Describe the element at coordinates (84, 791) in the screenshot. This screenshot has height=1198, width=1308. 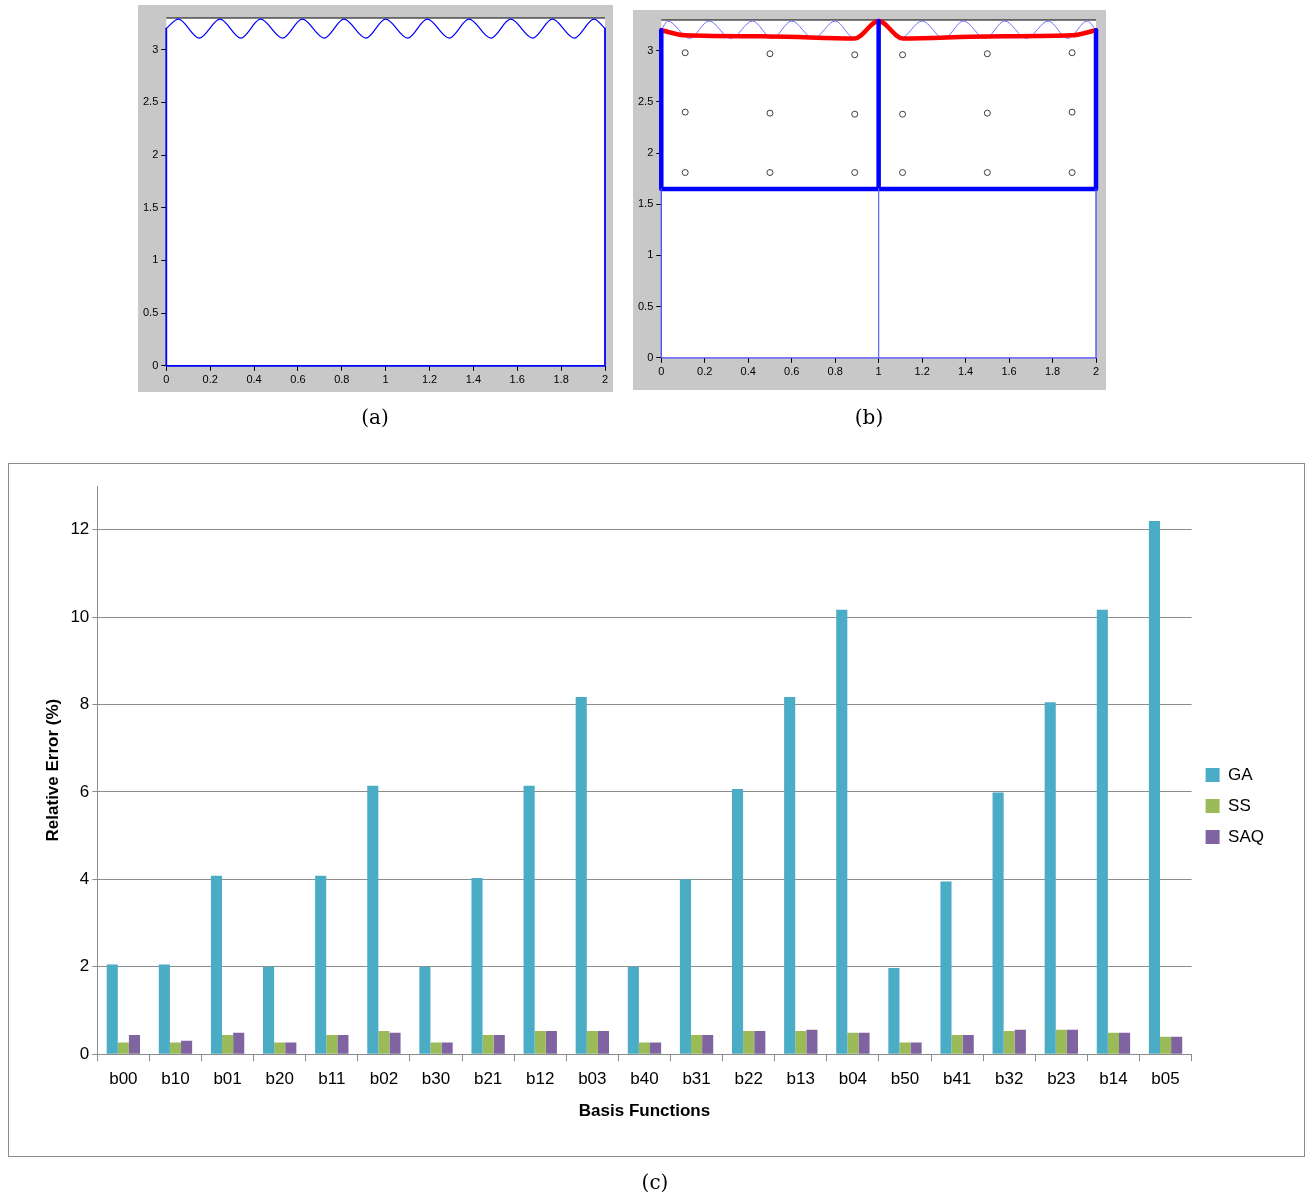
I see `y-tick-label: 6` at that location.